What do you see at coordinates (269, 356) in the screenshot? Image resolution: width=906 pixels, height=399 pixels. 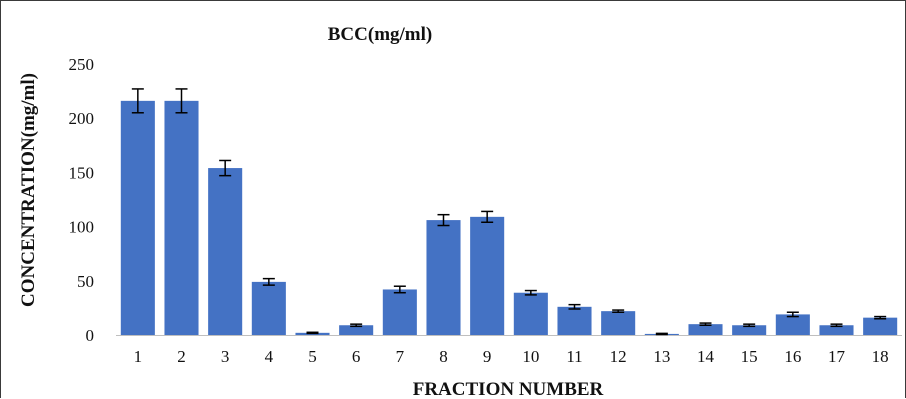 I see `x-tick-label: 4` at bounding box center [269, 356].